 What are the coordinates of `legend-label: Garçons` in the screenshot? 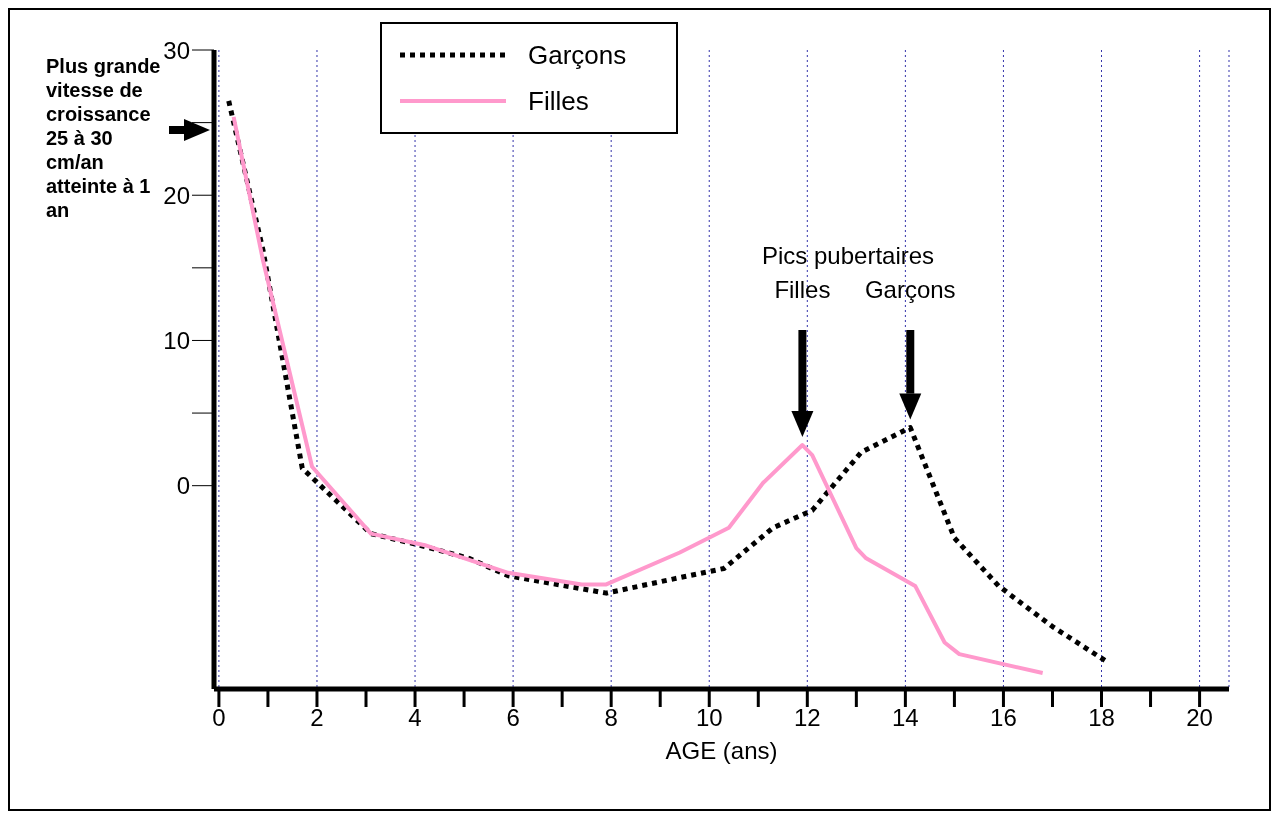 It's located at (577, 55).